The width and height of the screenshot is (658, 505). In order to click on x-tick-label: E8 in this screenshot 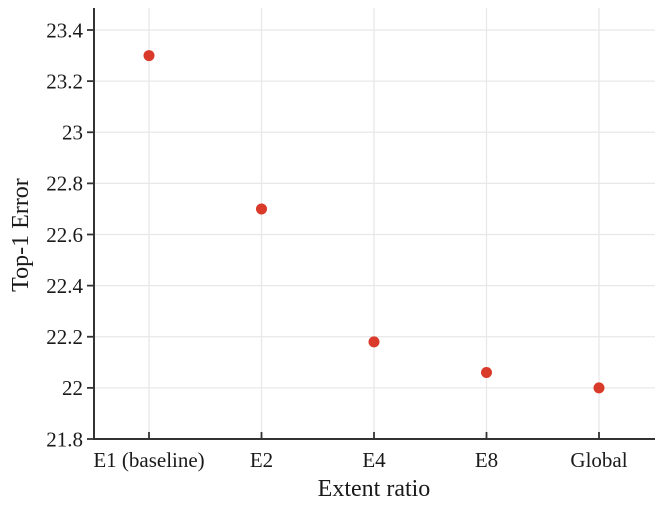, I will do `click(486, 460)`.